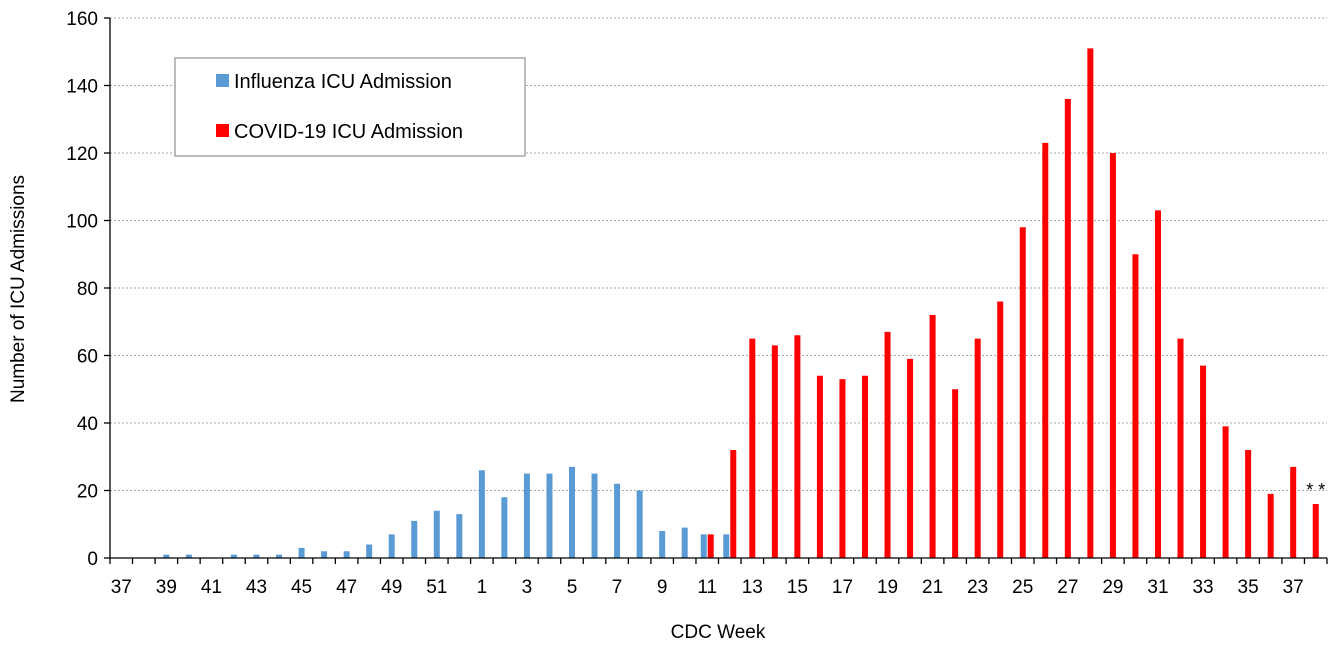 This screenshot has width=1333, height=645. I want to click on y-tick-label: 20, so click(87, 492).